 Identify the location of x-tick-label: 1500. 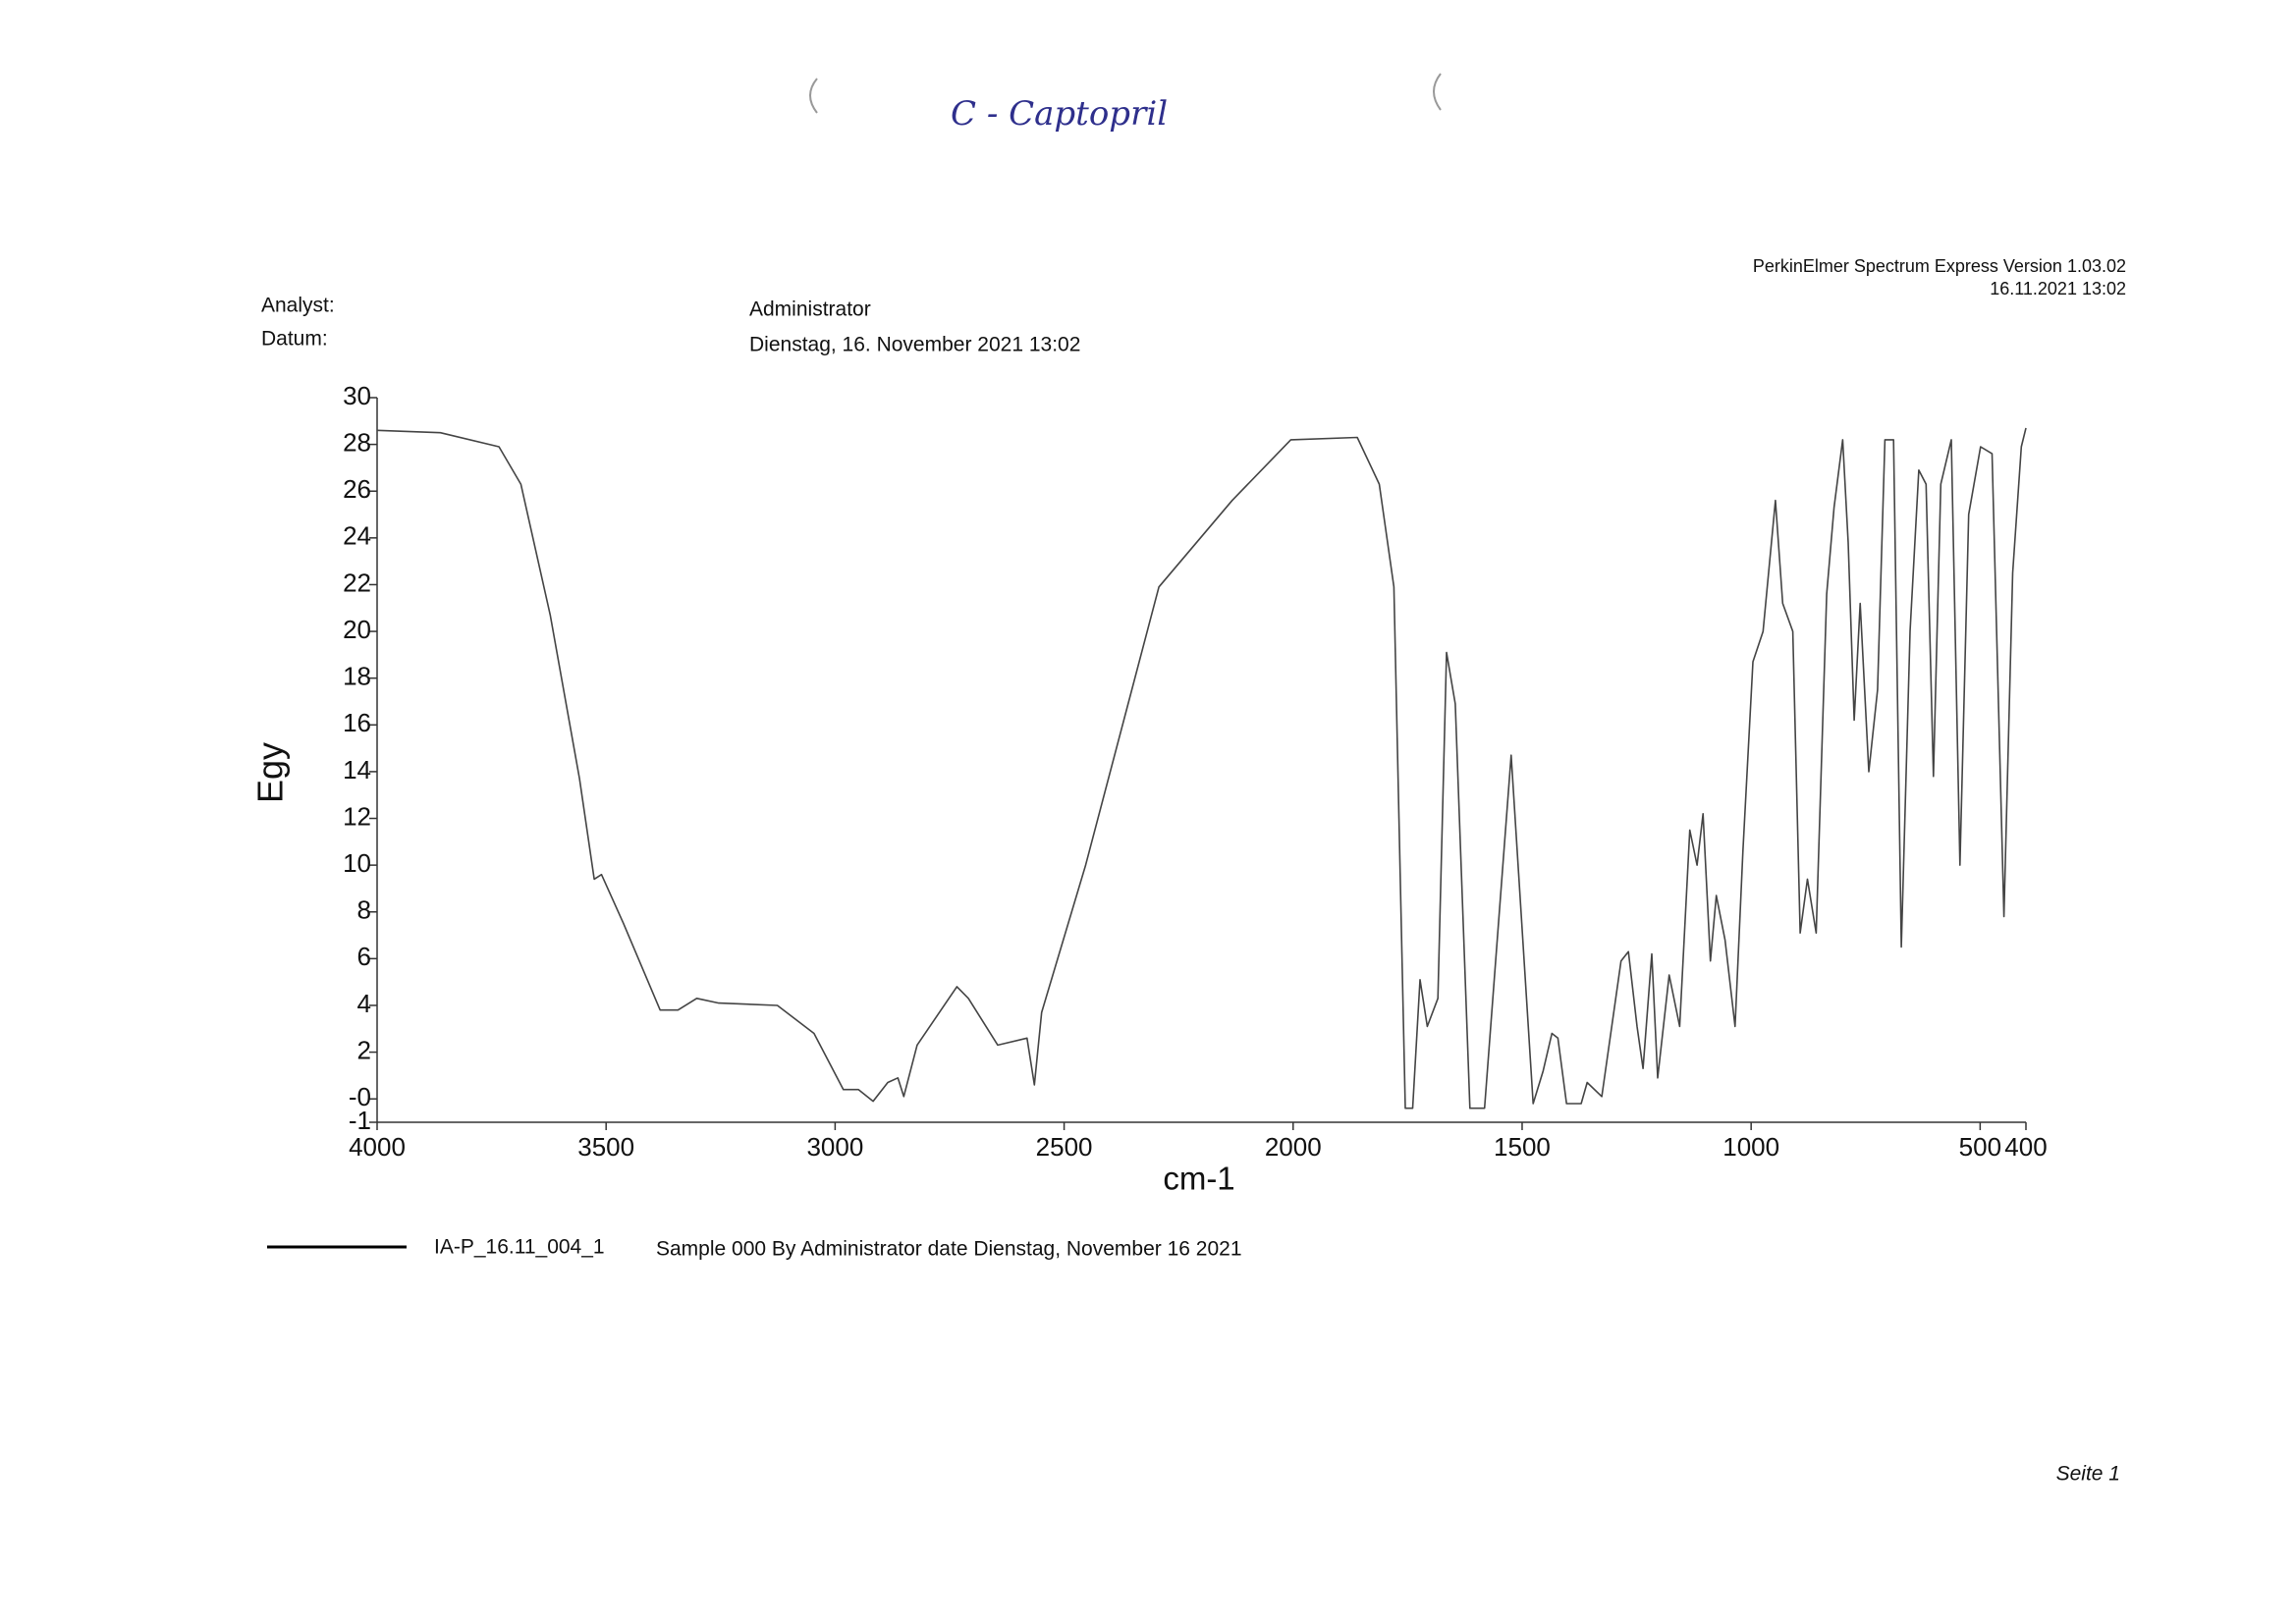
(1522, 1147).